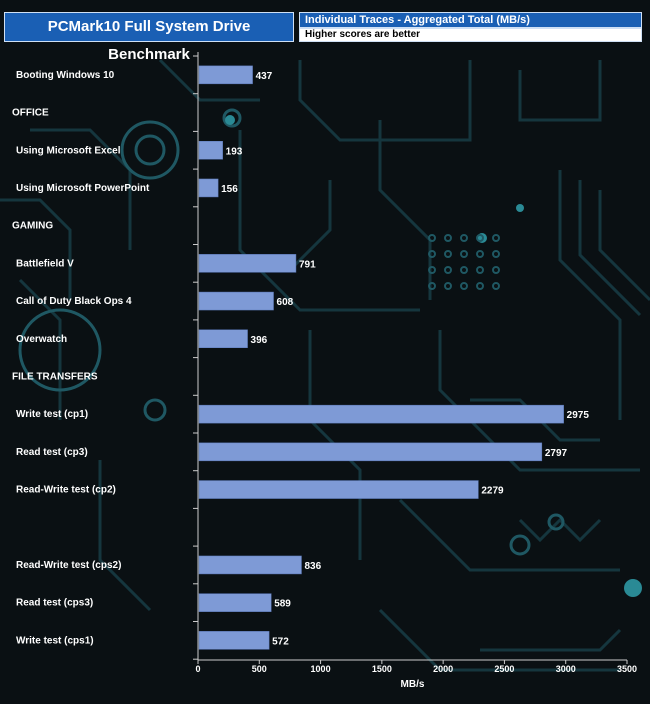 The image size is (650, 704). What do you see at coordinates (470, 35) in the screenshot?
I see `chart-note: Higher scores are better` at bounding box center [470, 35].